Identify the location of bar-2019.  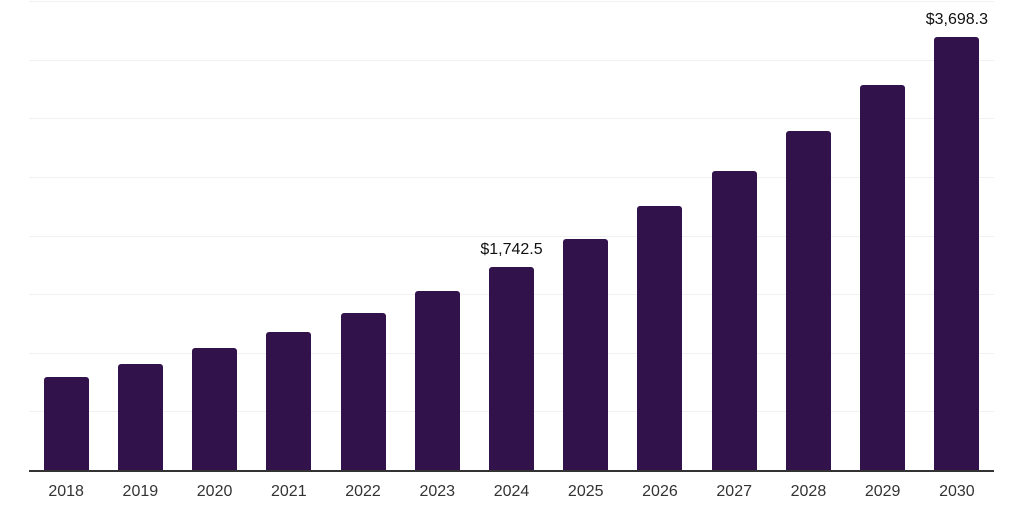
(140, 417).